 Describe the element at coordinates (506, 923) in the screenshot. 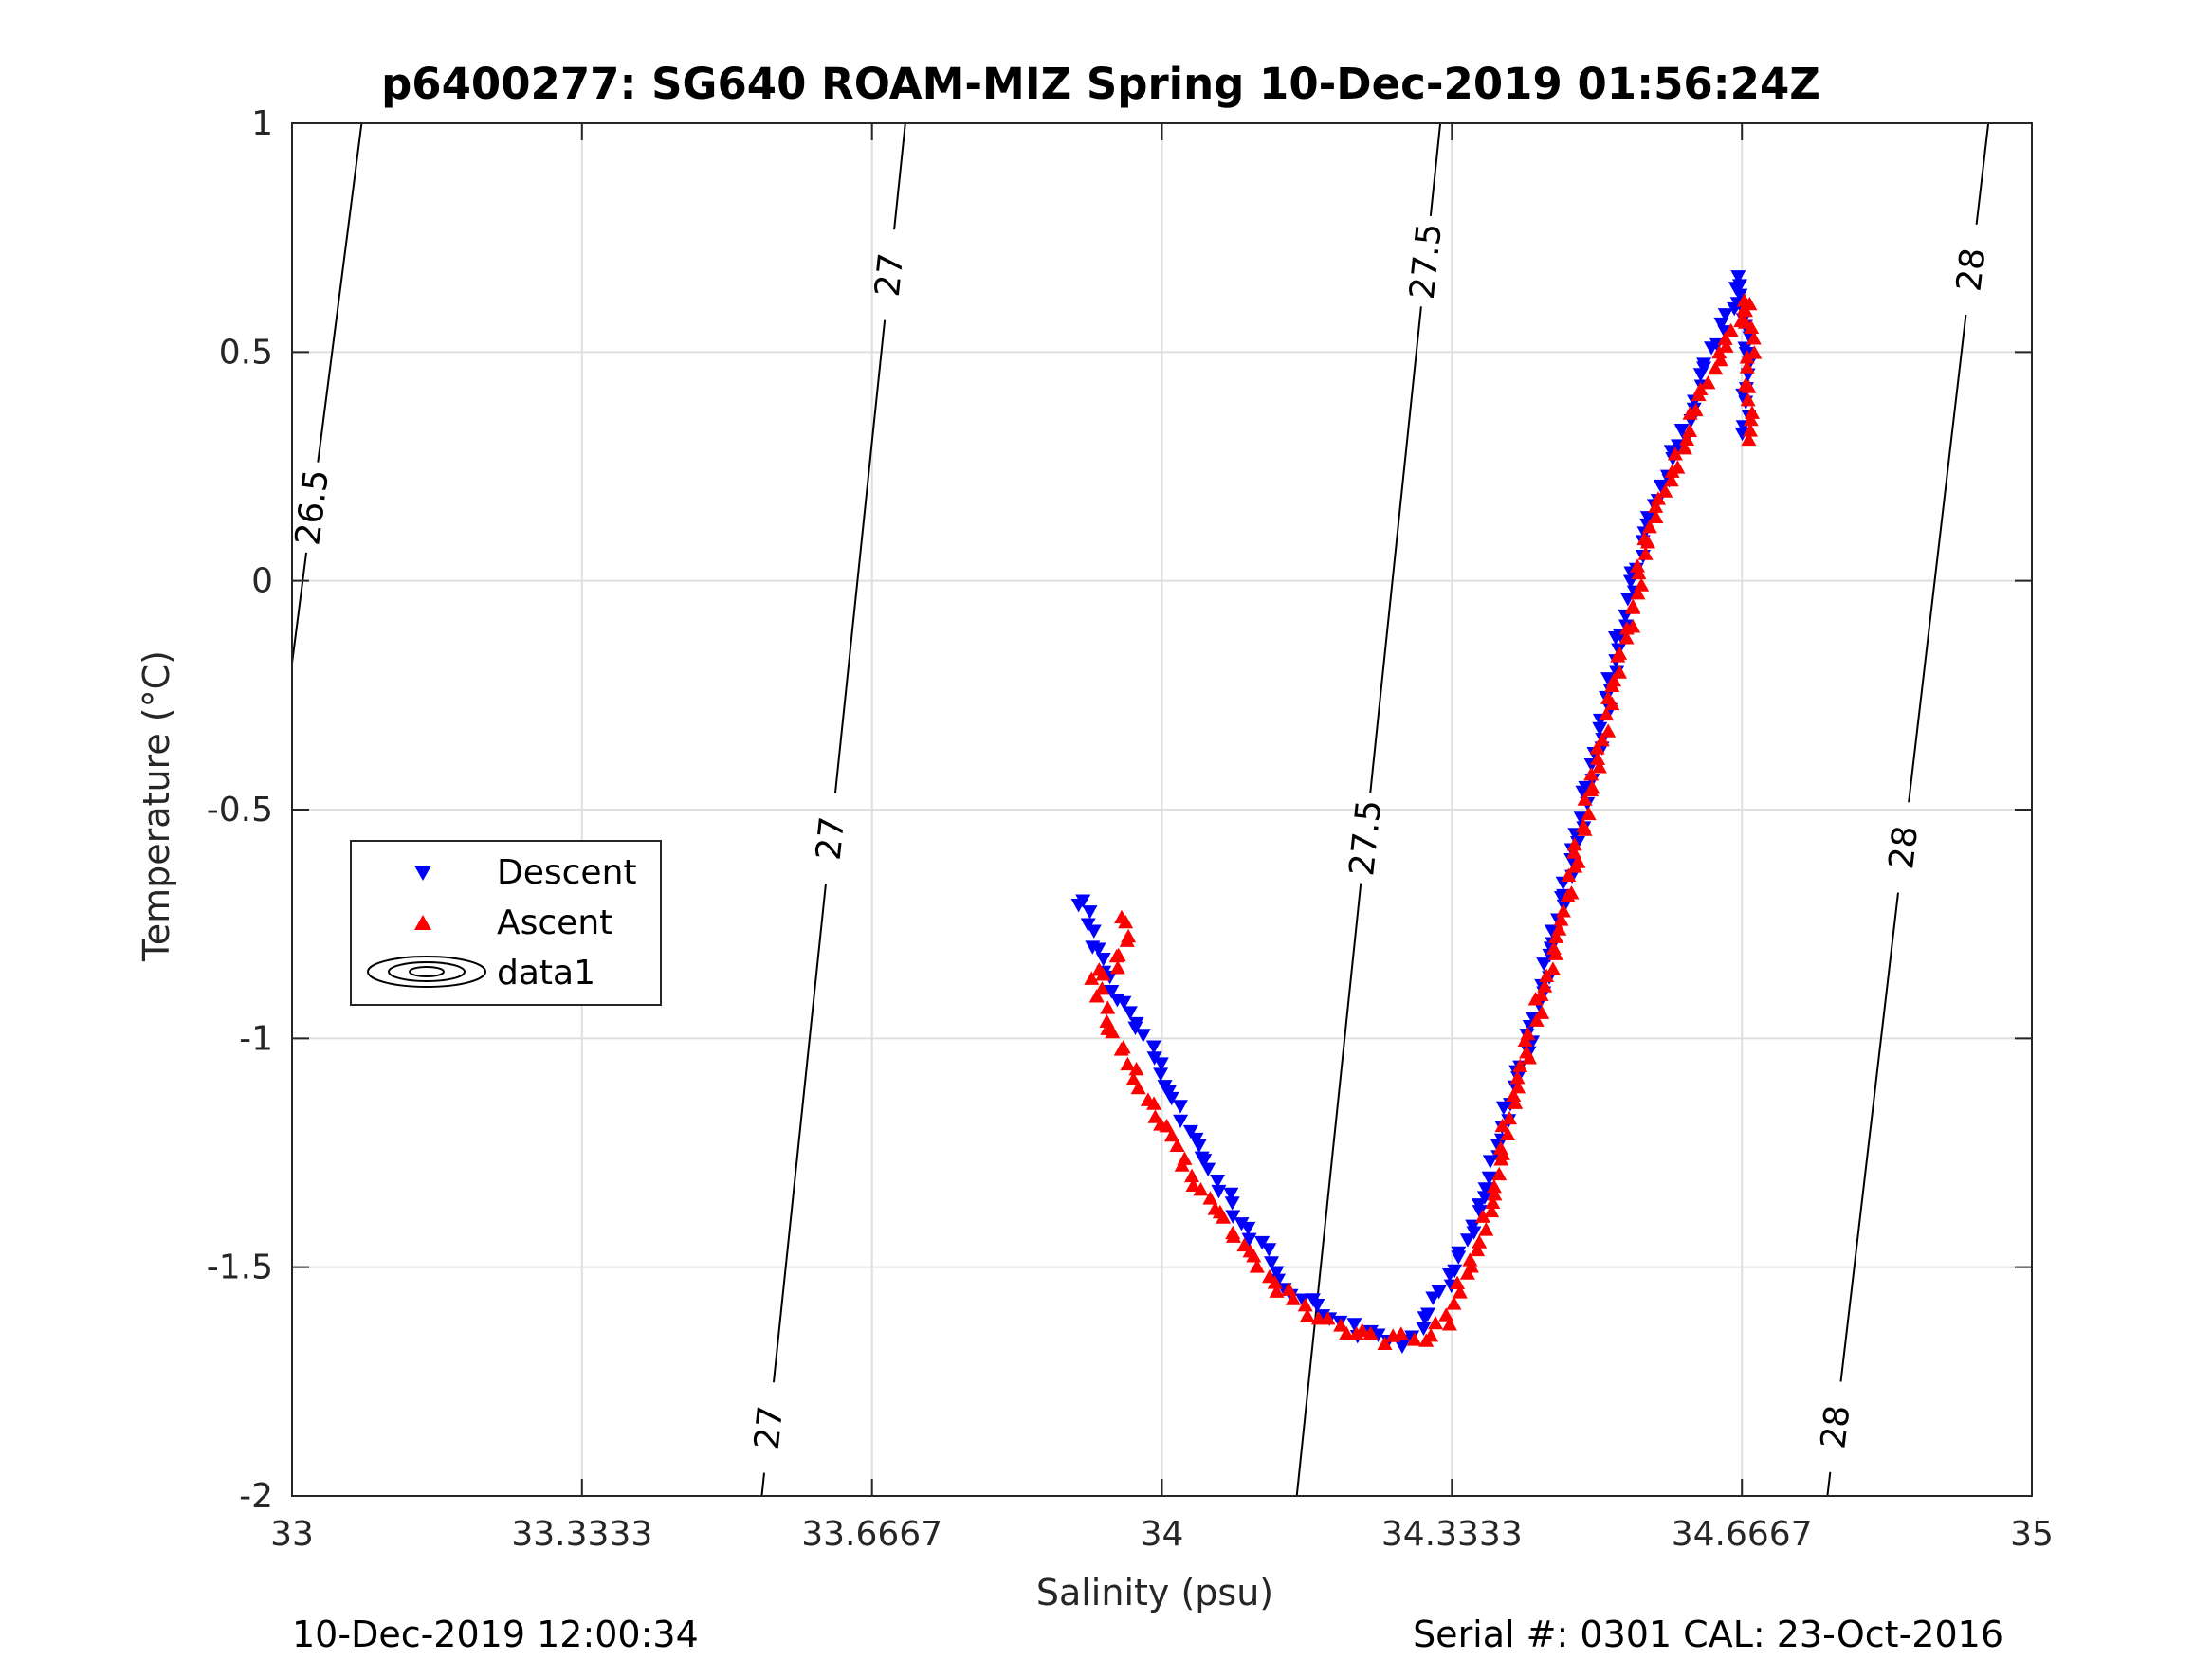

I see `legend: Descent Ascent data1` at that location.